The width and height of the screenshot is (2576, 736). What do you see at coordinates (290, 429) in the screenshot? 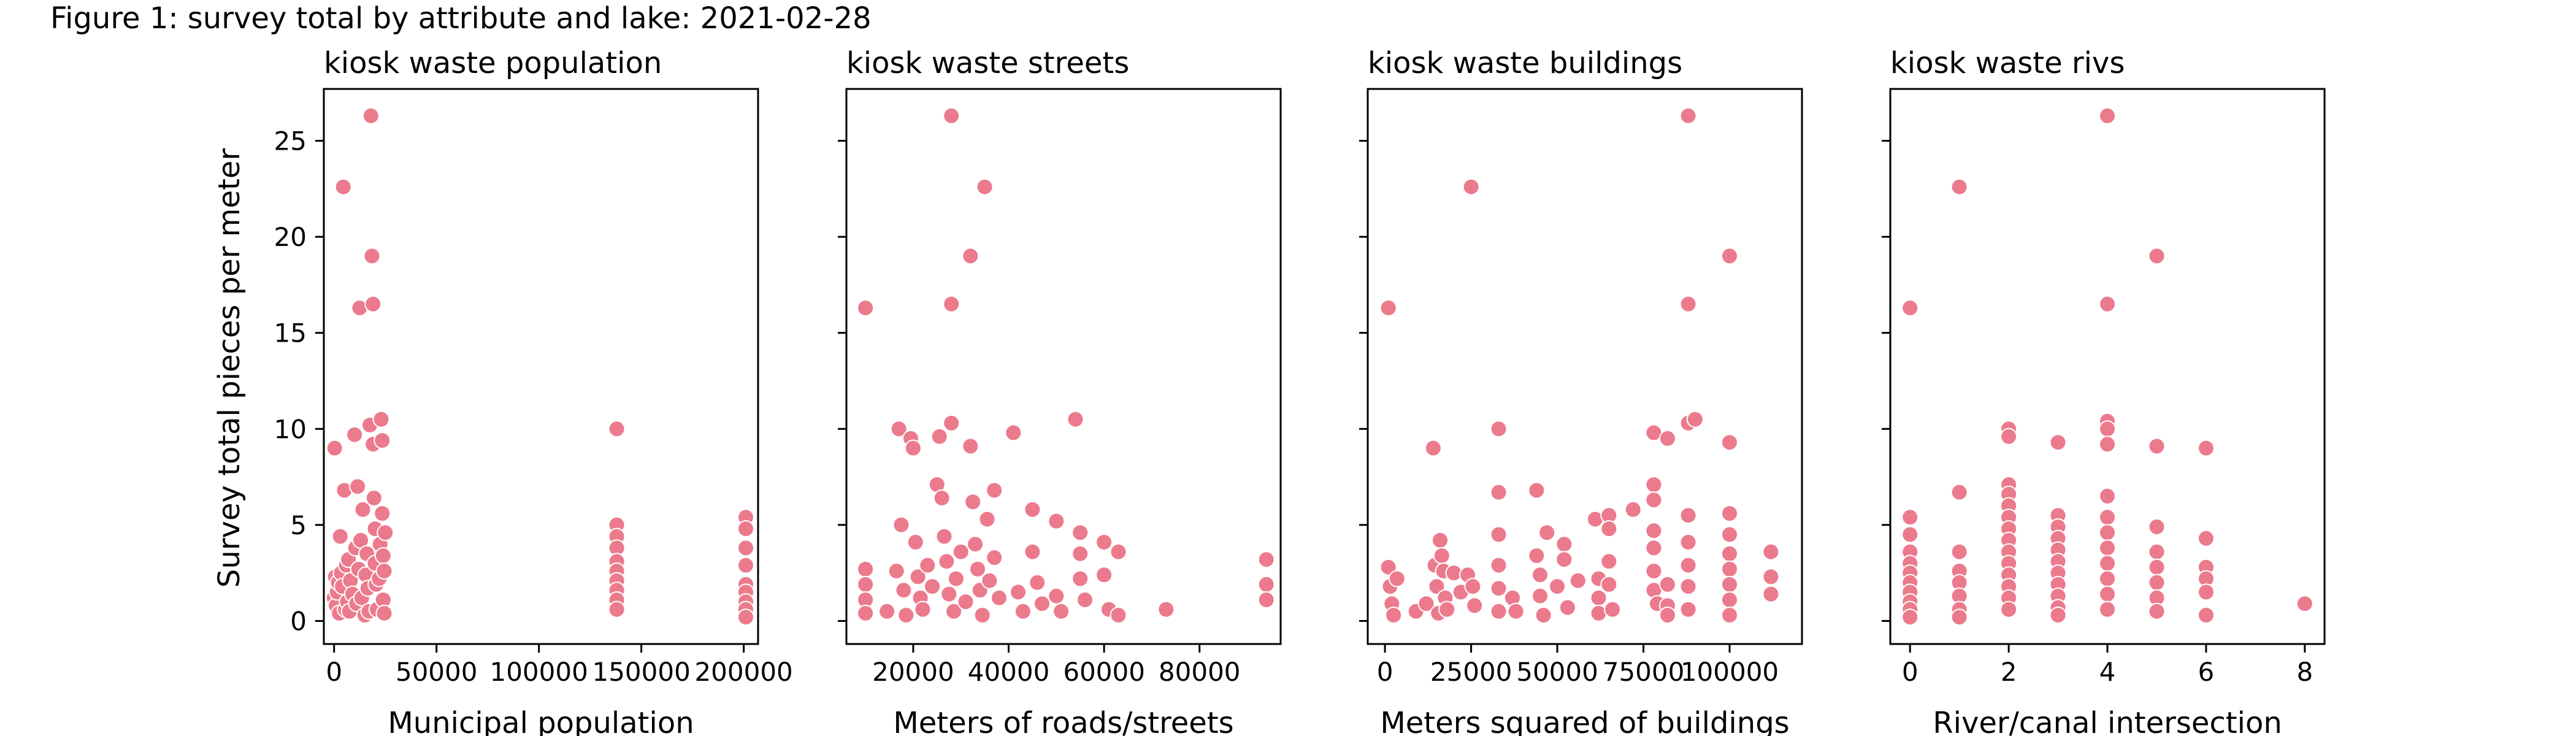
I see `y-tick-label: 10` at bounding box center [290, 429].